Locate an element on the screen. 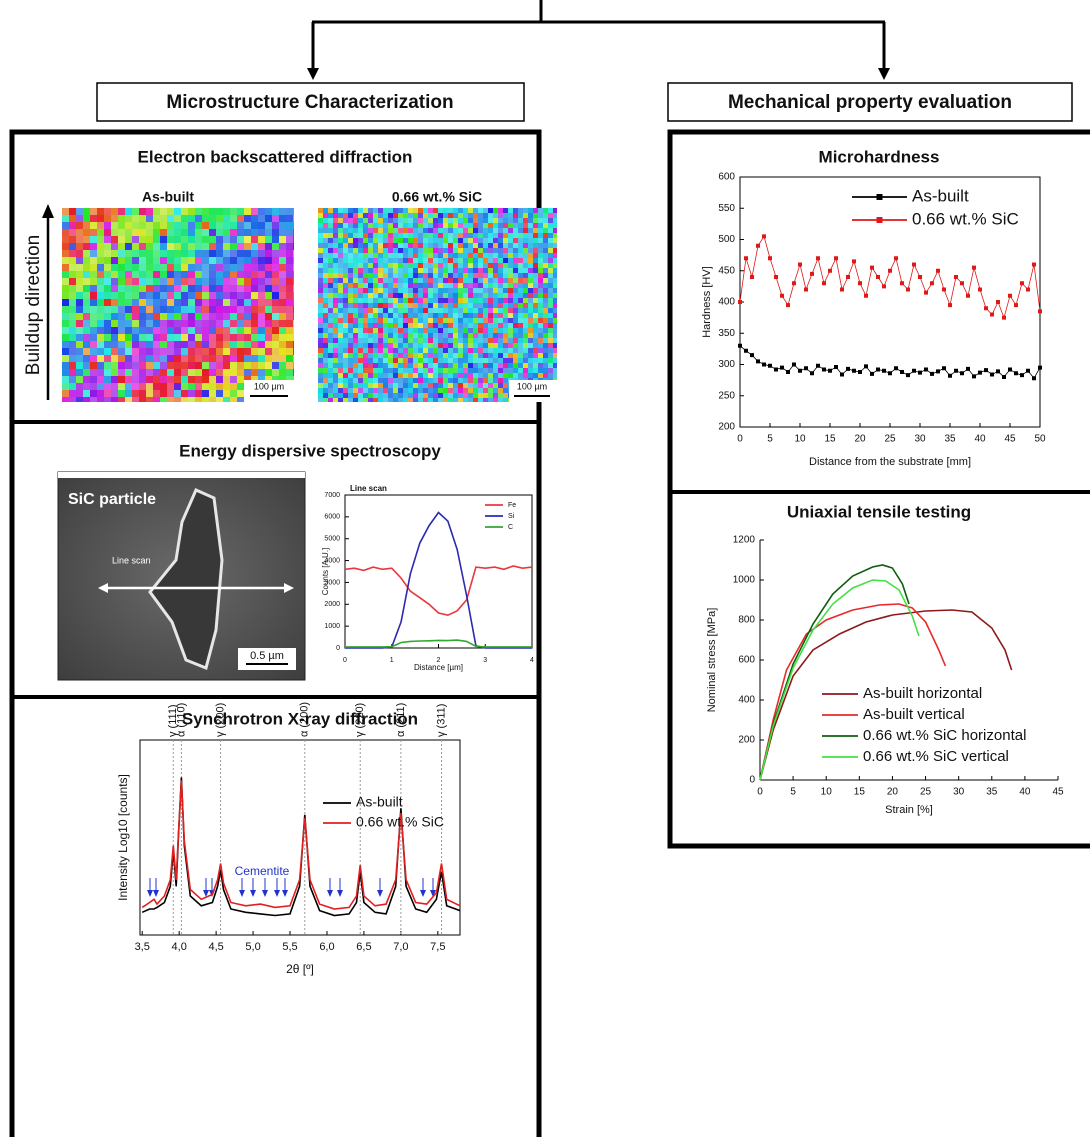  y-tick-label: 200 is located at coordinates (726, 427).